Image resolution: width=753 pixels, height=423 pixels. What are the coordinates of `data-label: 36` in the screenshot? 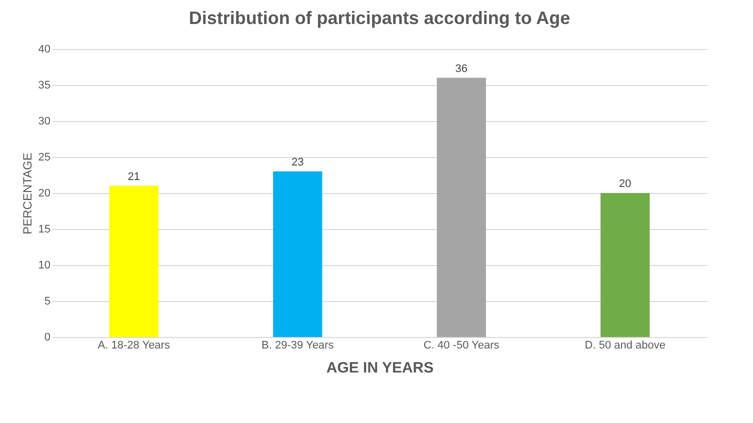 It's located at (461, 68).